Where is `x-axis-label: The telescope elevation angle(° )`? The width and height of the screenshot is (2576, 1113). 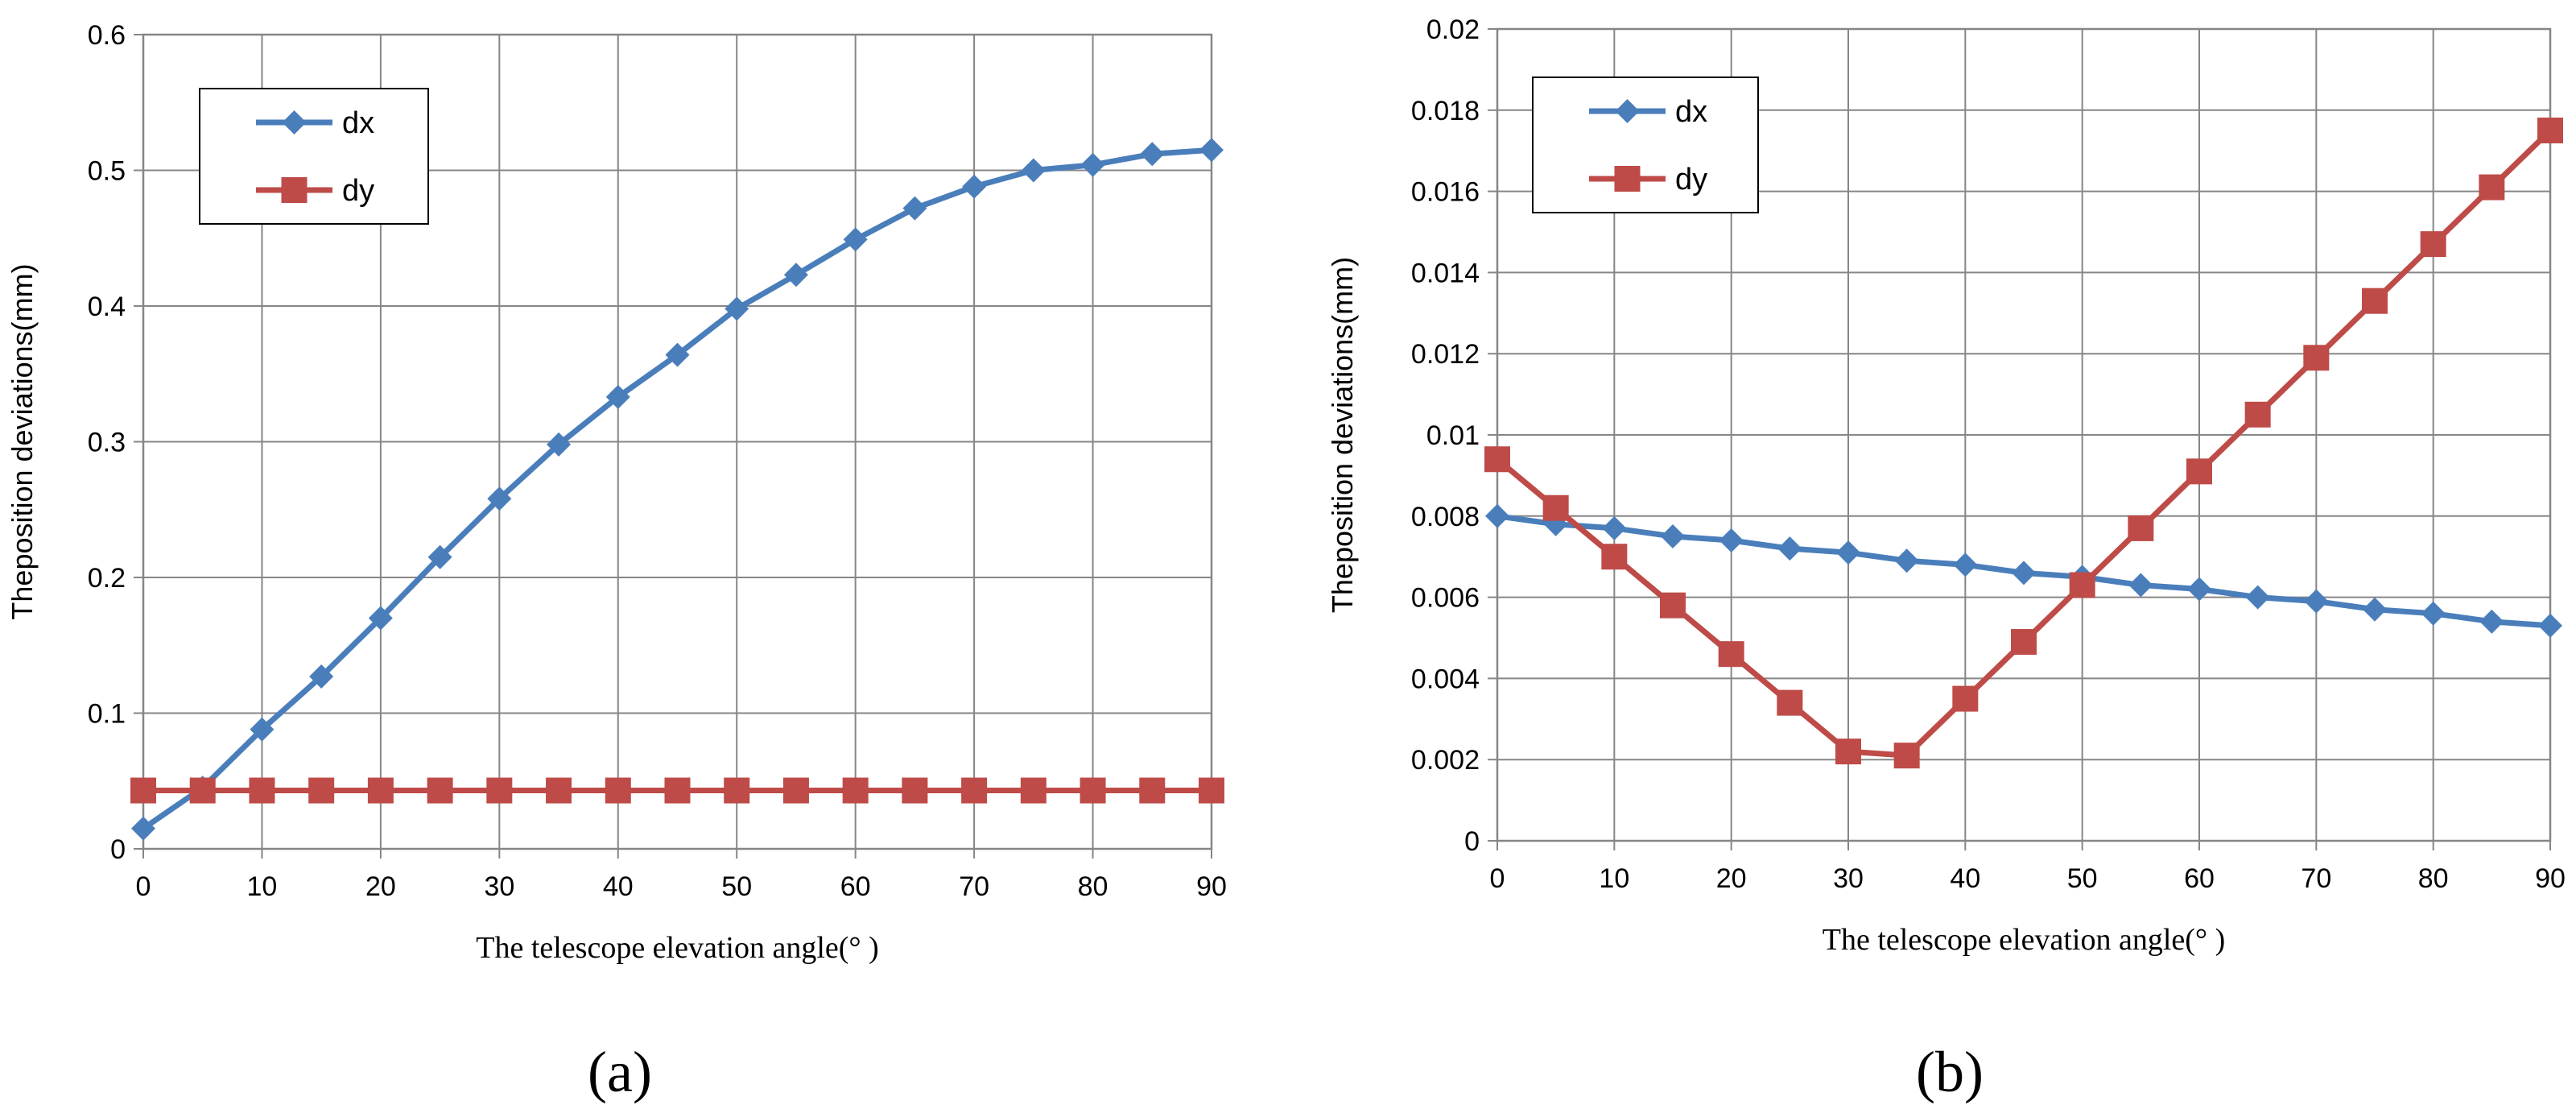
x-axis-label: The telescope elevation angle(° ) is located at coordinates (2024, 940).